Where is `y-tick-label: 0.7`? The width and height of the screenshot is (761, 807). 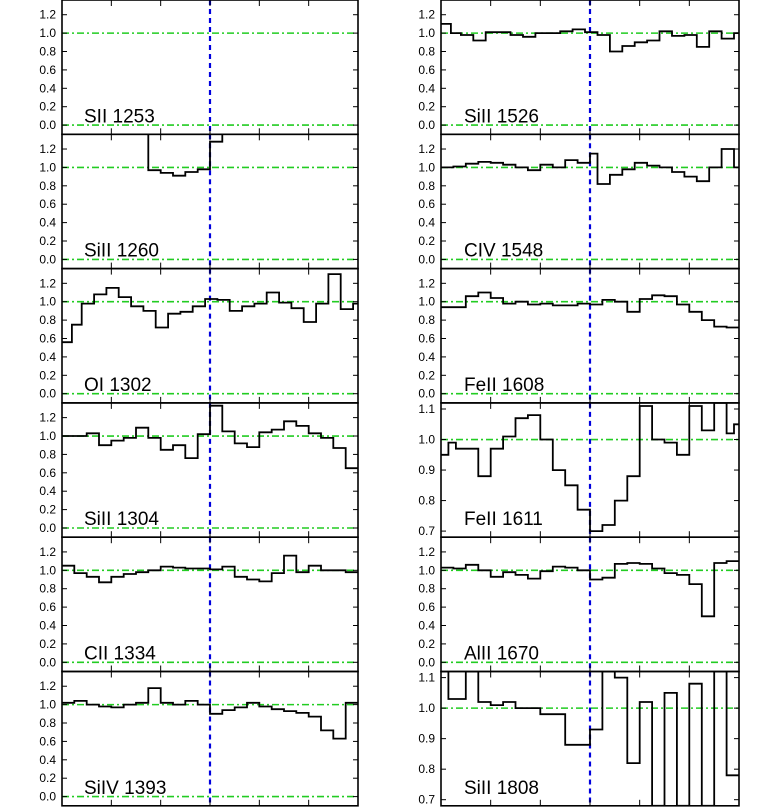 y-tick-label: 0.7 is located at coordinates (426, 531).